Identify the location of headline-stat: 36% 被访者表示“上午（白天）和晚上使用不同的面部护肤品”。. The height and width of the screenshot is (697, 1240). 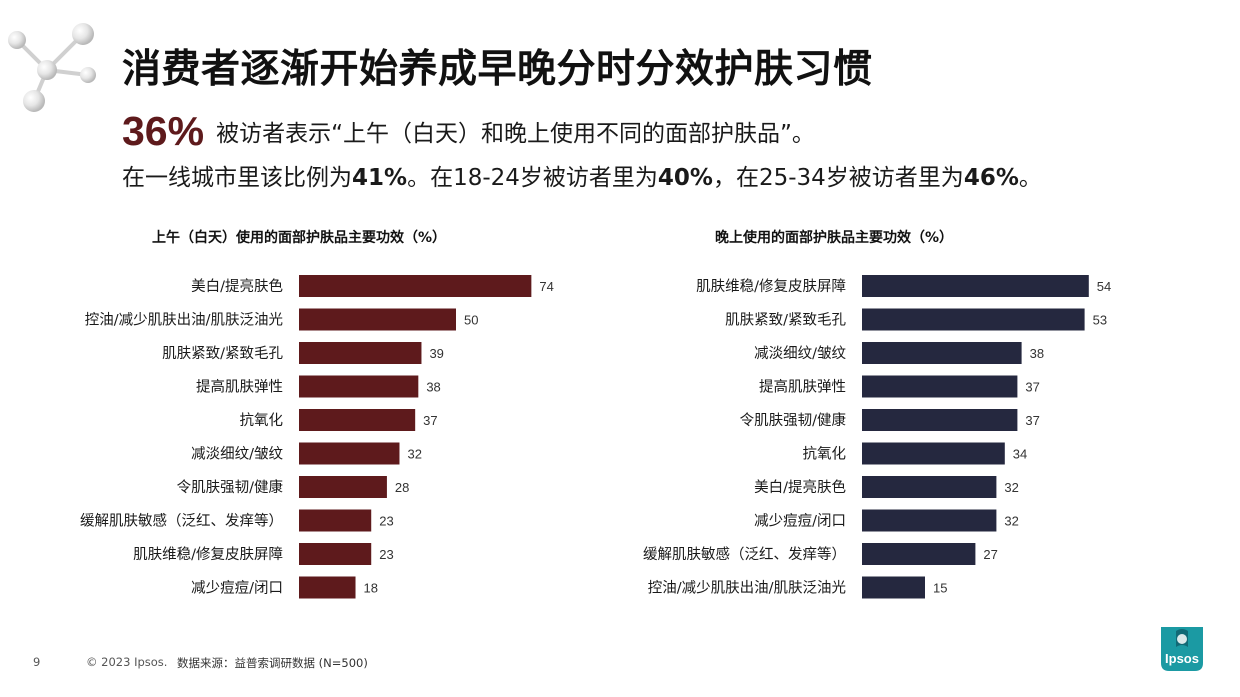
(468, 131).